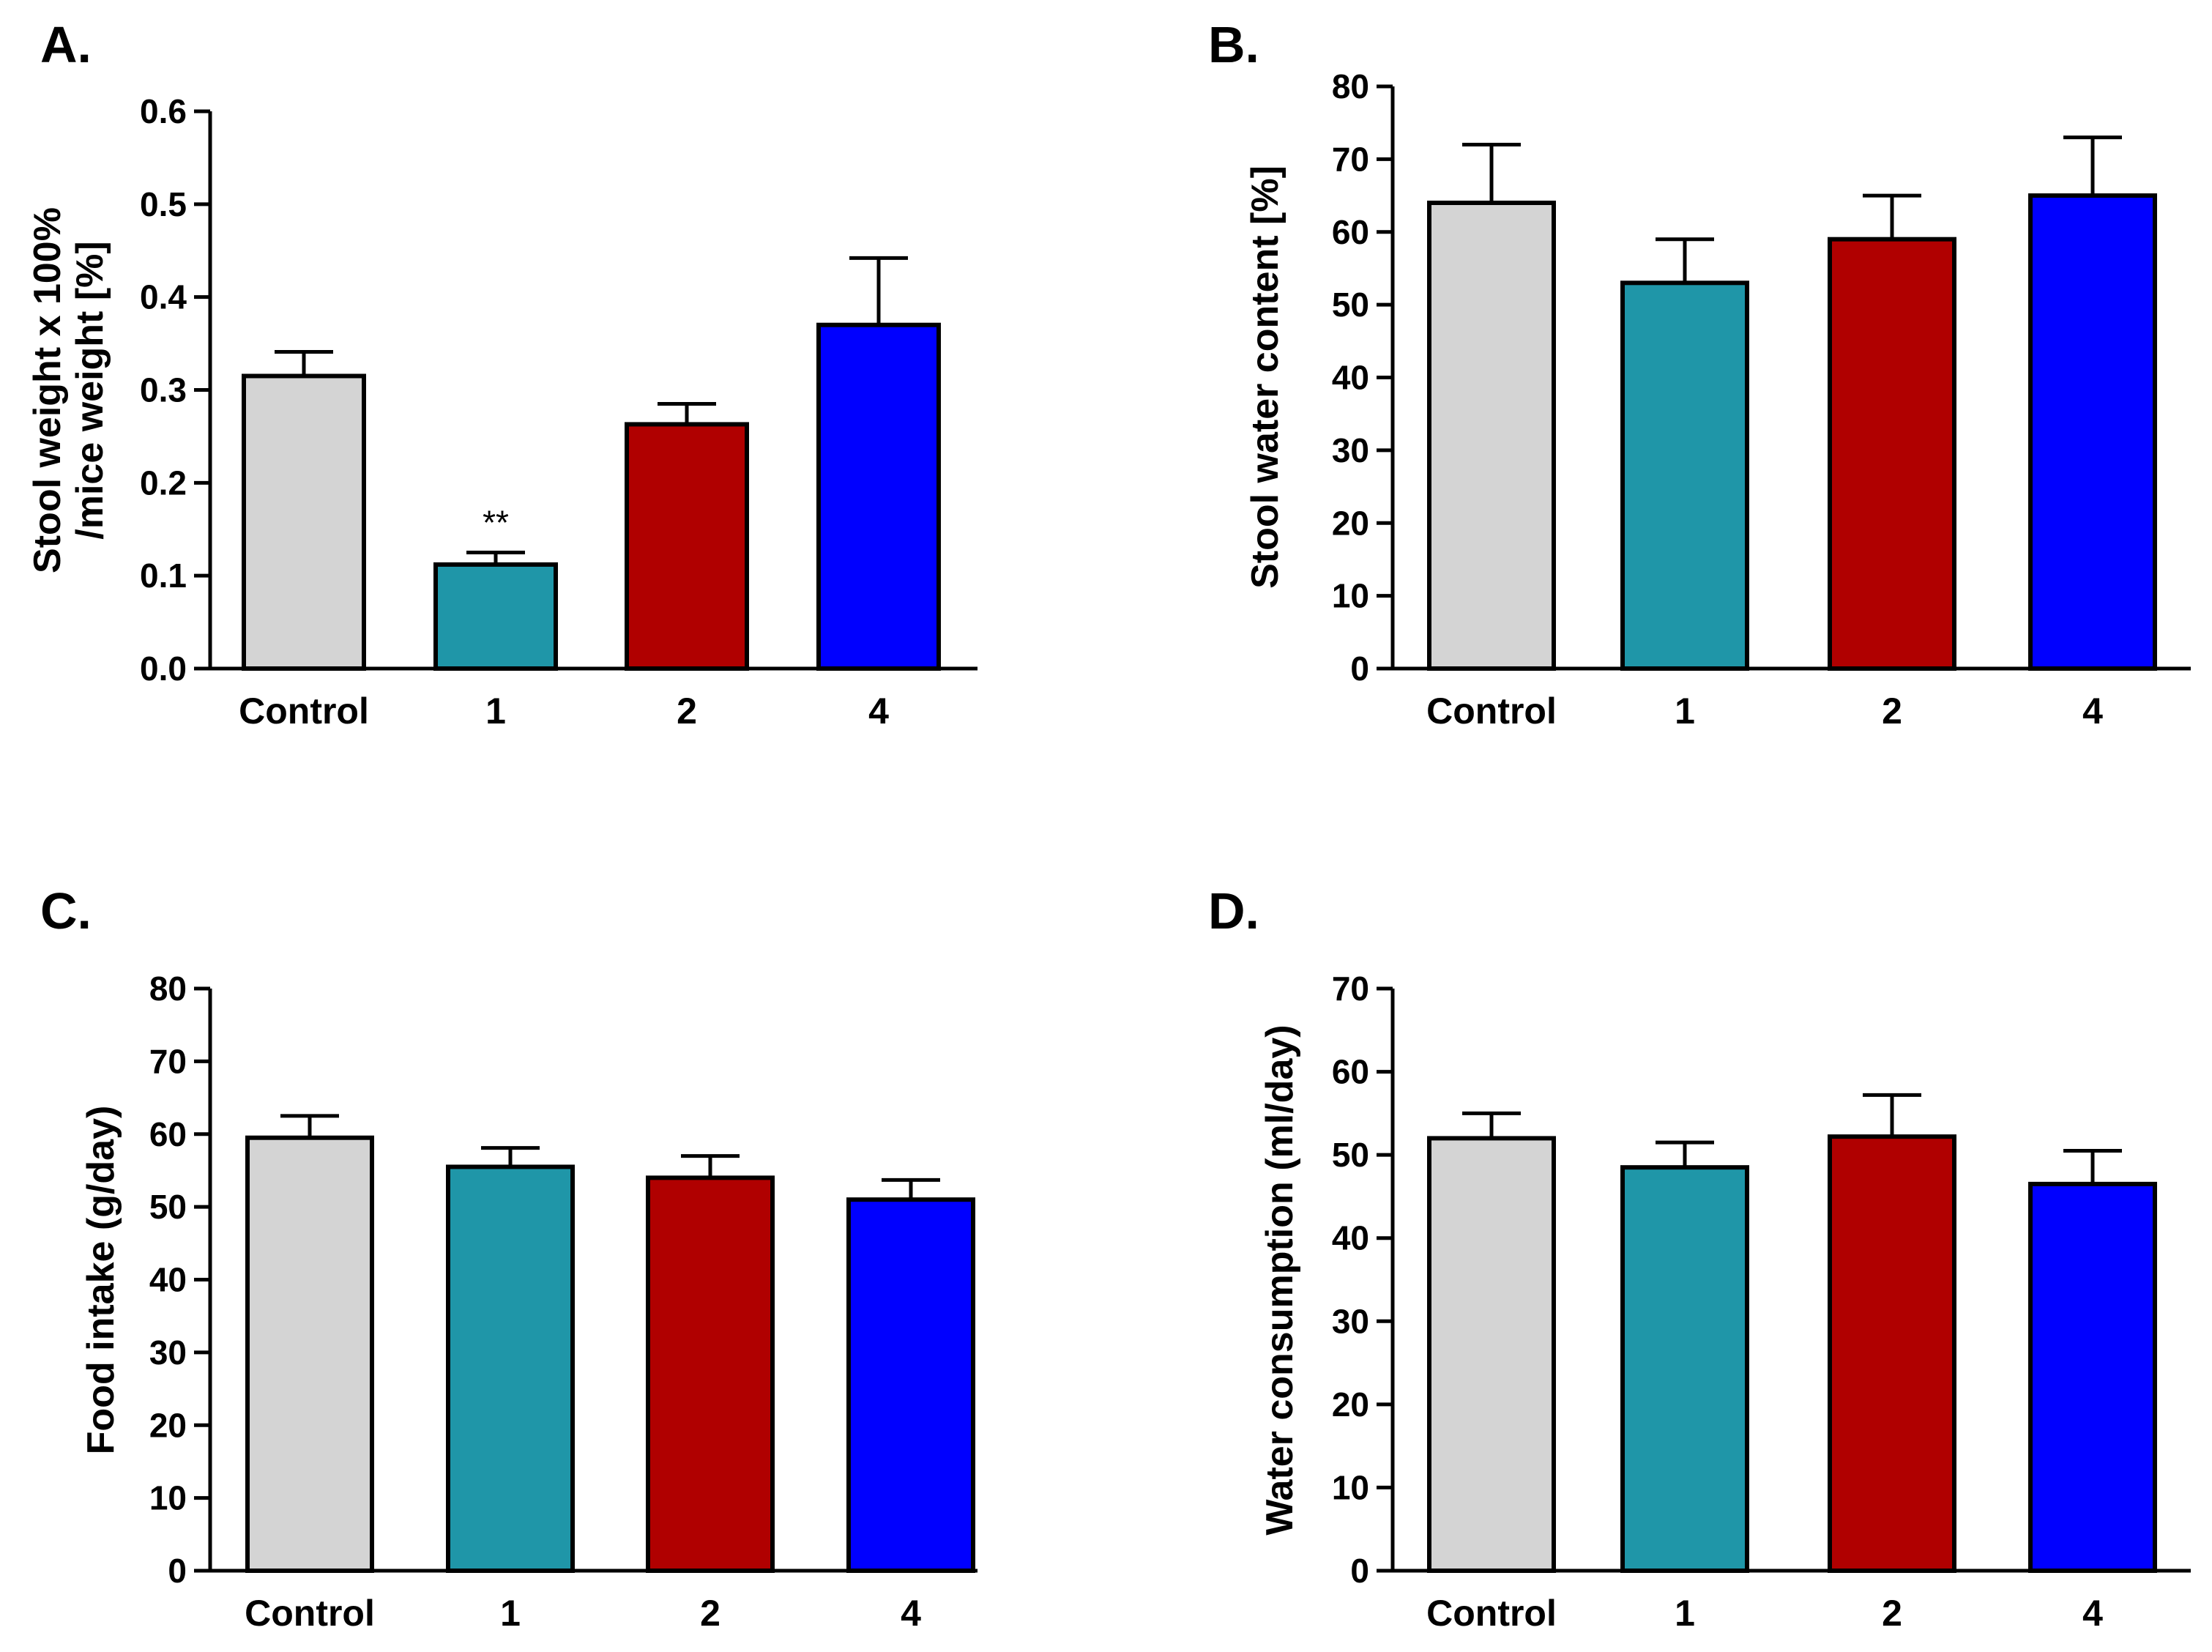 The image size is (2212, 1652). What do you see at coordinates (1280, 1279) in the screenshot?
I see `y-axis-title: Water consumption (ml/day)` at bounding box center [1280, 1279].